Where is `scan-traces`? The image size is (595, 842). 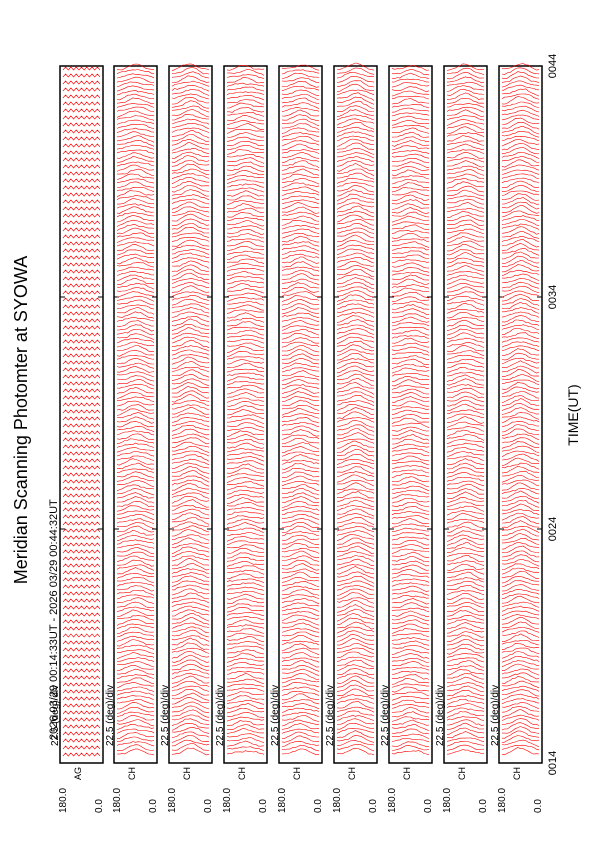 scan-traces is located at coordinates (190, 409).